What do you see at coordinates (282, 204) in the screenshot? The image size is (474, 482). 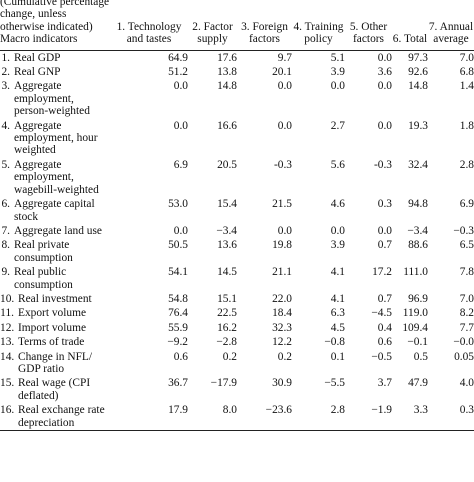 I see `value-cell-foreign-factors: 21.5` at bounding box center [282, 204].